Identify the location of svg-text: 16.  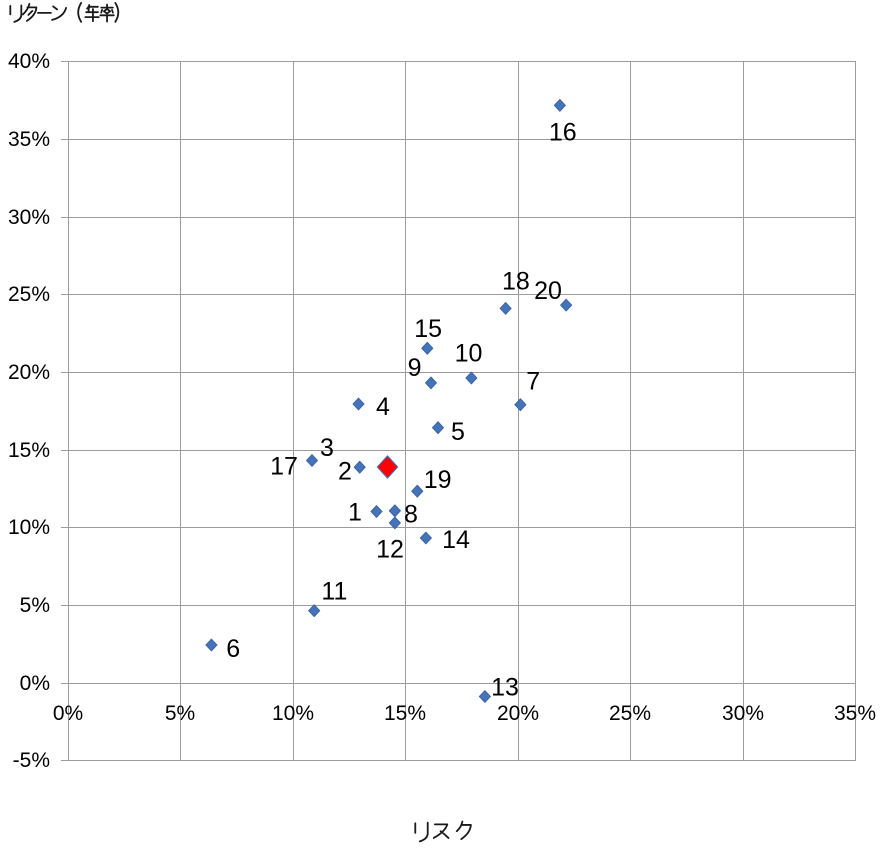
(563, 133).